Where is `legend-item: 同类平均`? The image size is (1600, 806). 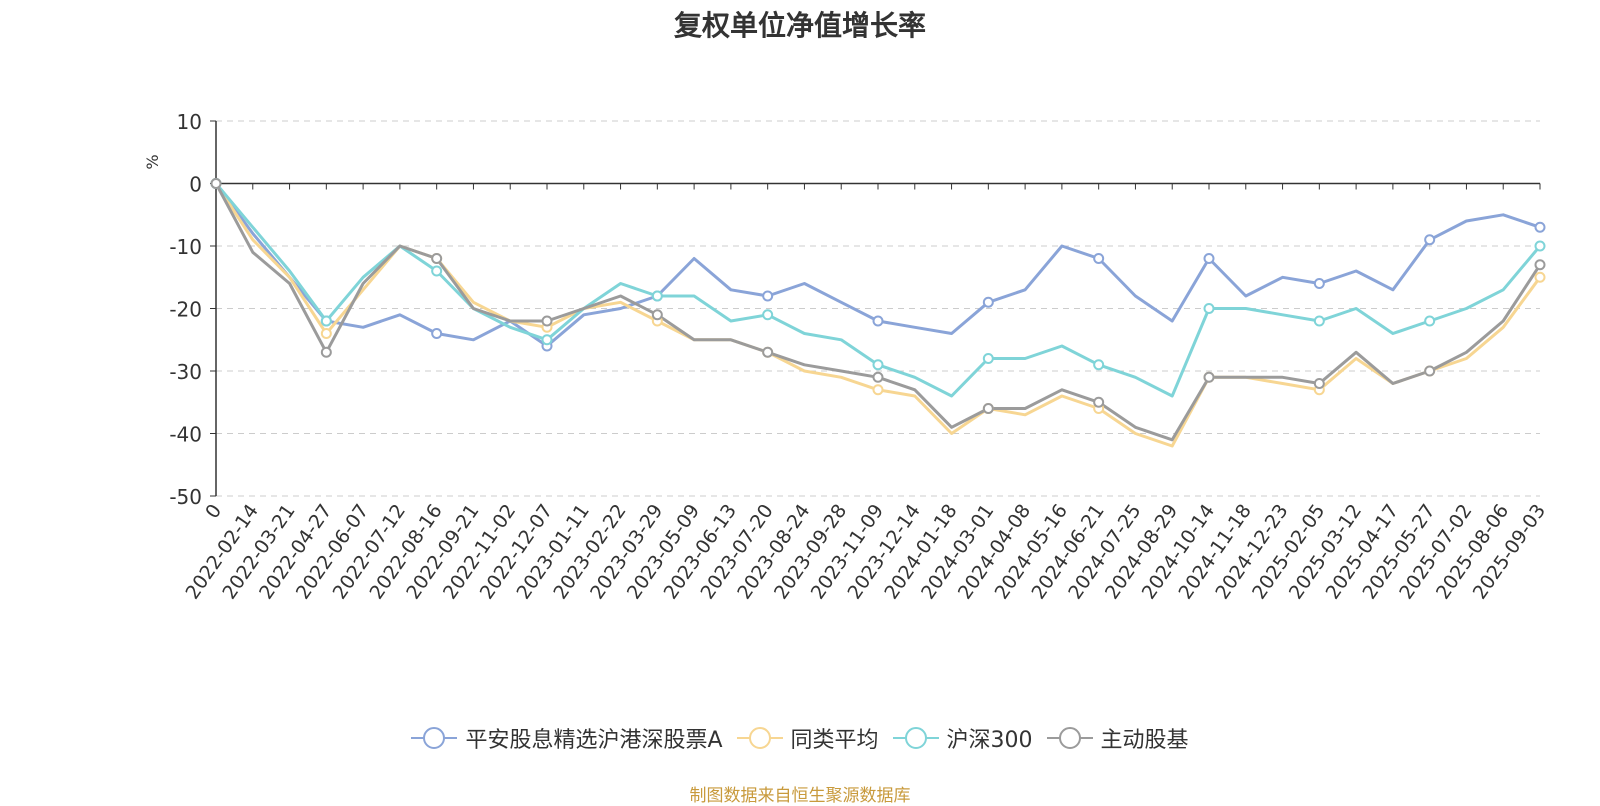
legend-item: 同类平均 is located at coordinates (807, 738).